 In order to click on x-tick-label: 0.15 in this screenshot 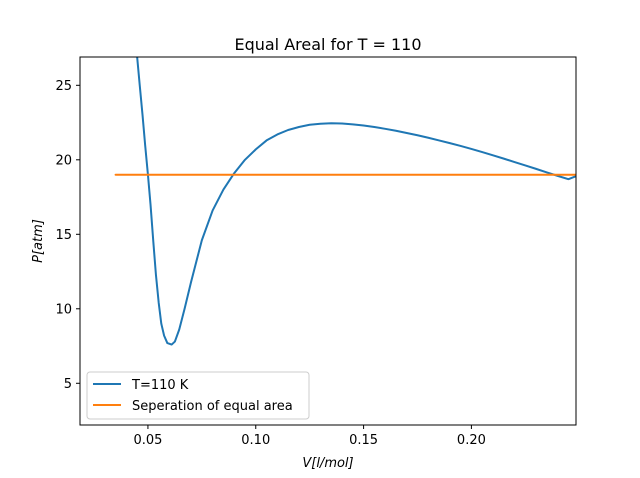, I will do `click(363, 440)`.